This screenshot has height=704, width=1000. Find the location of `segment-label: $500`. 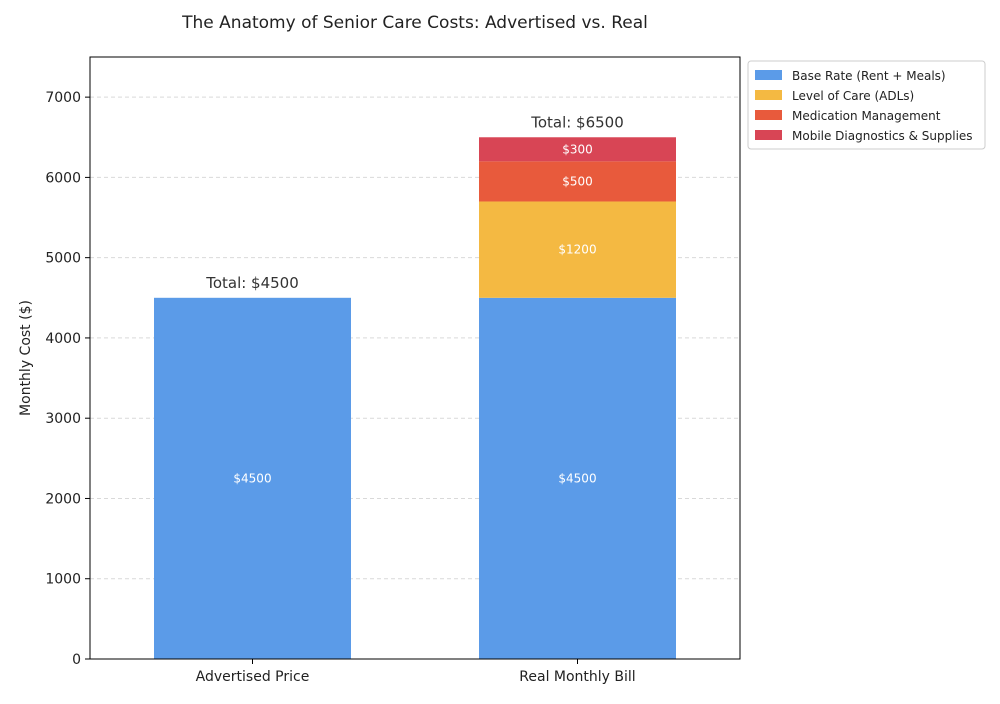

segment-label: $500 is located at coordinates (577, 181).